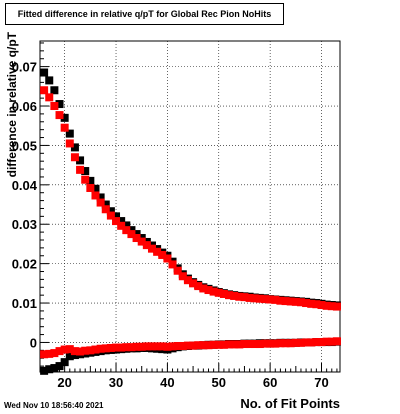 The height and width of the screenshot is (414, 400). I want to click on x-tick-label: 20, so click(64, 382).